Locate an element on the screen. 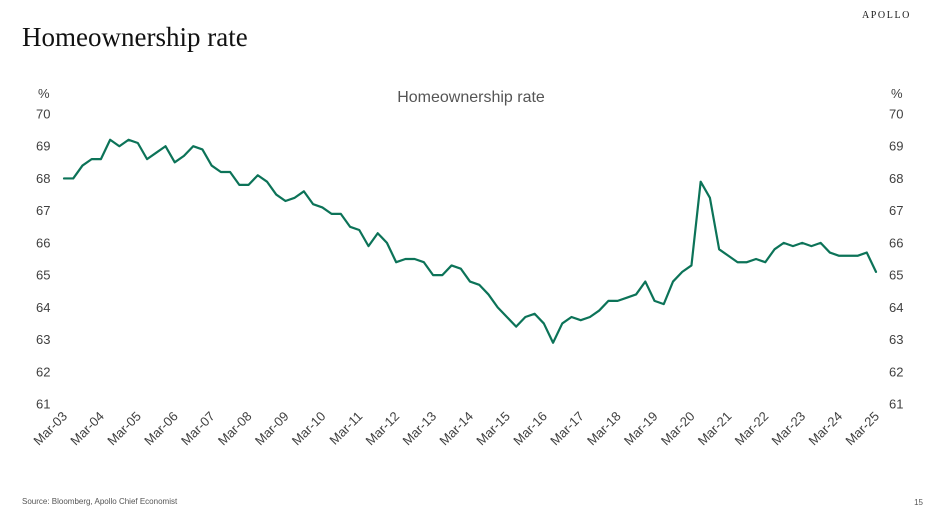 The height and width of the screenshot is (522, 939). y-tick-right: 61 is located at coordinates (896, 404).